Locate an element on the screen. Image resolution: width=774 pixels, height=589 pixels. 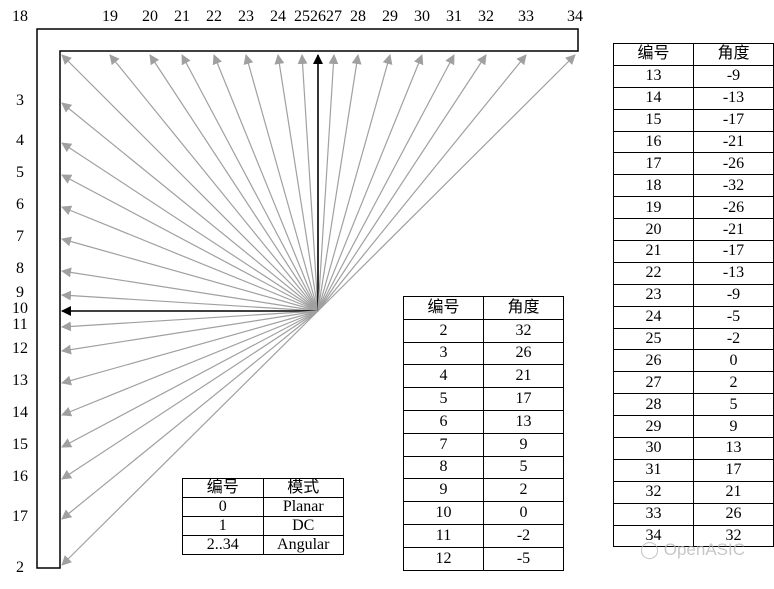
mode-label: 31 is located at coordinates (454, 16).